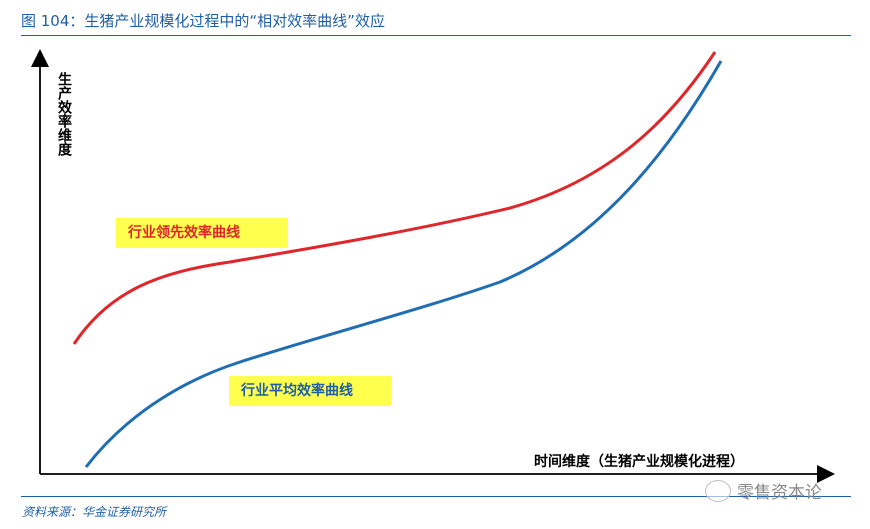 The width and height of the screenshot is (870, 529). I want to click on figure-title: 图 104：生猪产业规模化过程中的“相对效率曲线”效应, so click(203, 21).